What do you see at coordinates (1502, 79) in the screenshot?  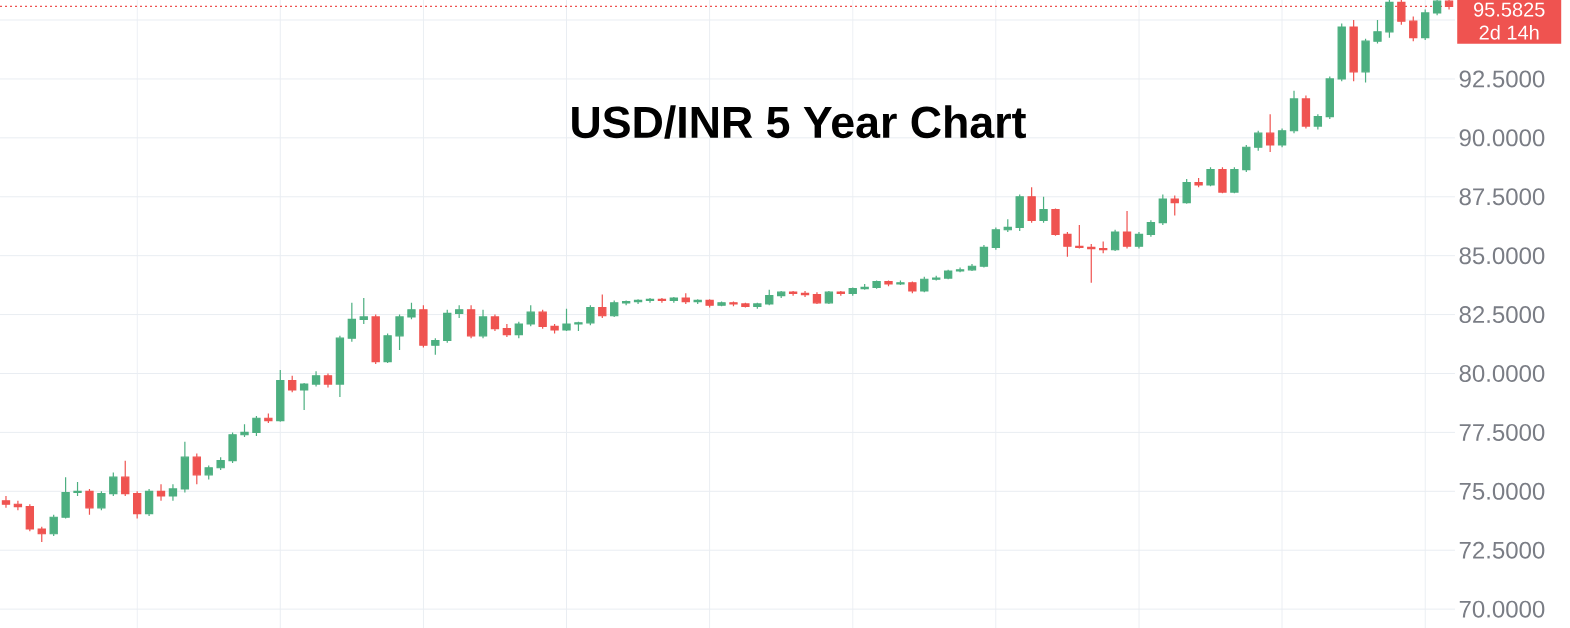 I see `y-tick-label: 92.5000` at bounding box center [1502, 79].